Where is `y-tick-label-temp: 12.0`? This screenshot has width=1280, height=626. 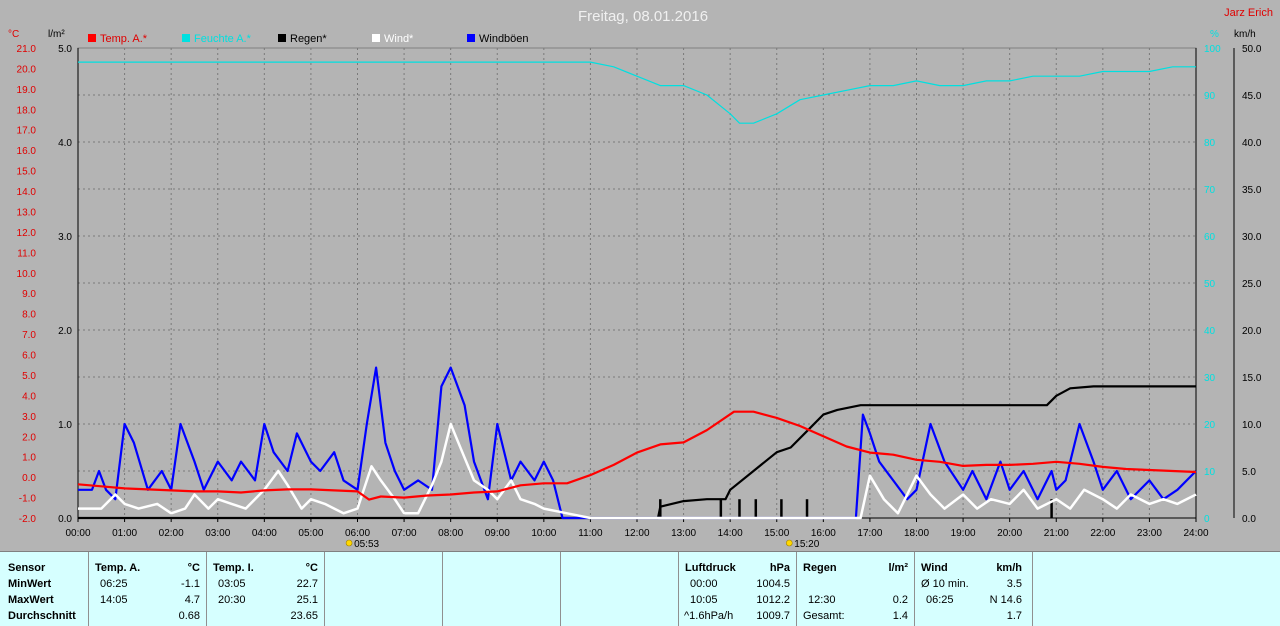
y-tick-label-temp: 12.0 is located at coordinates (27, 233).